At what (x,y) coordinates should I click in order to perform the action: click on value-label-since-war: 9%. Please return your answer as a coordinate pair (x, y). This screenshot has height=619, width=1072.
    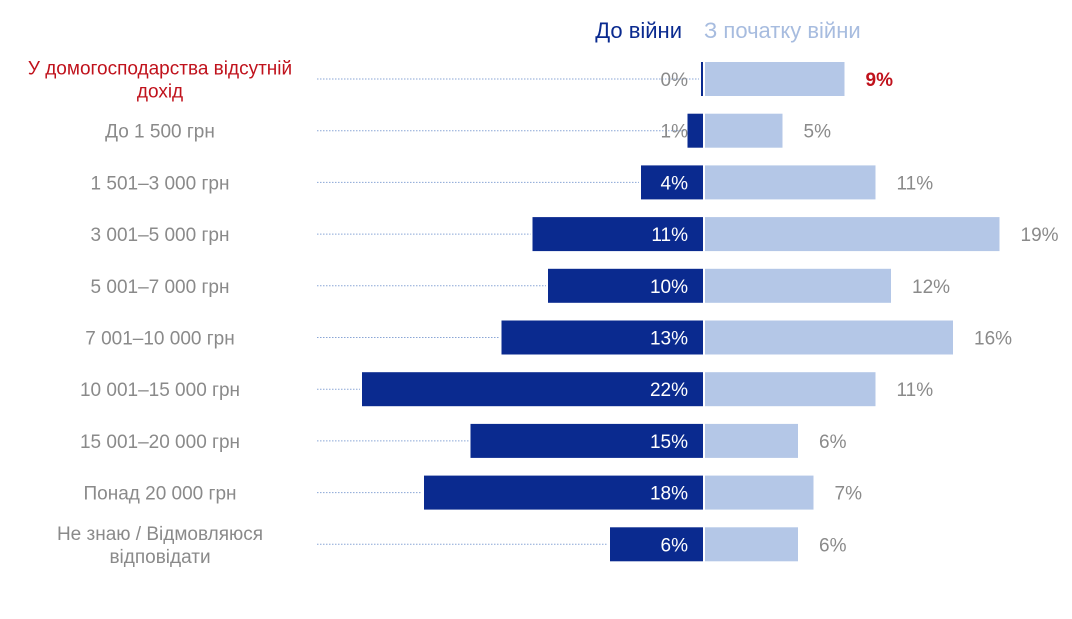
    Looking at the image, I should click on (880, 80).